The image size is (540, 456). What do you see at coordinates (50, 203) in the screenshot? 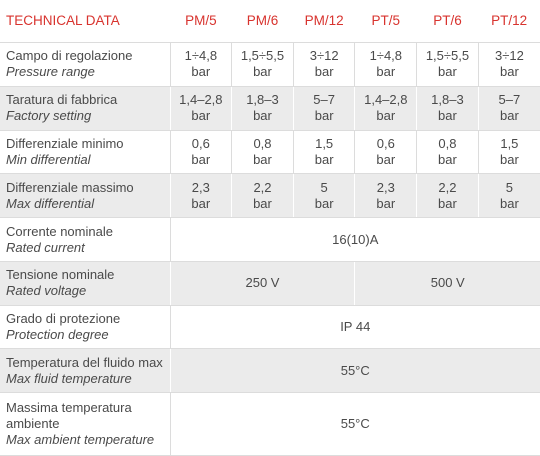
I see `label-en: Max differential` at bounding box center [50, 203].